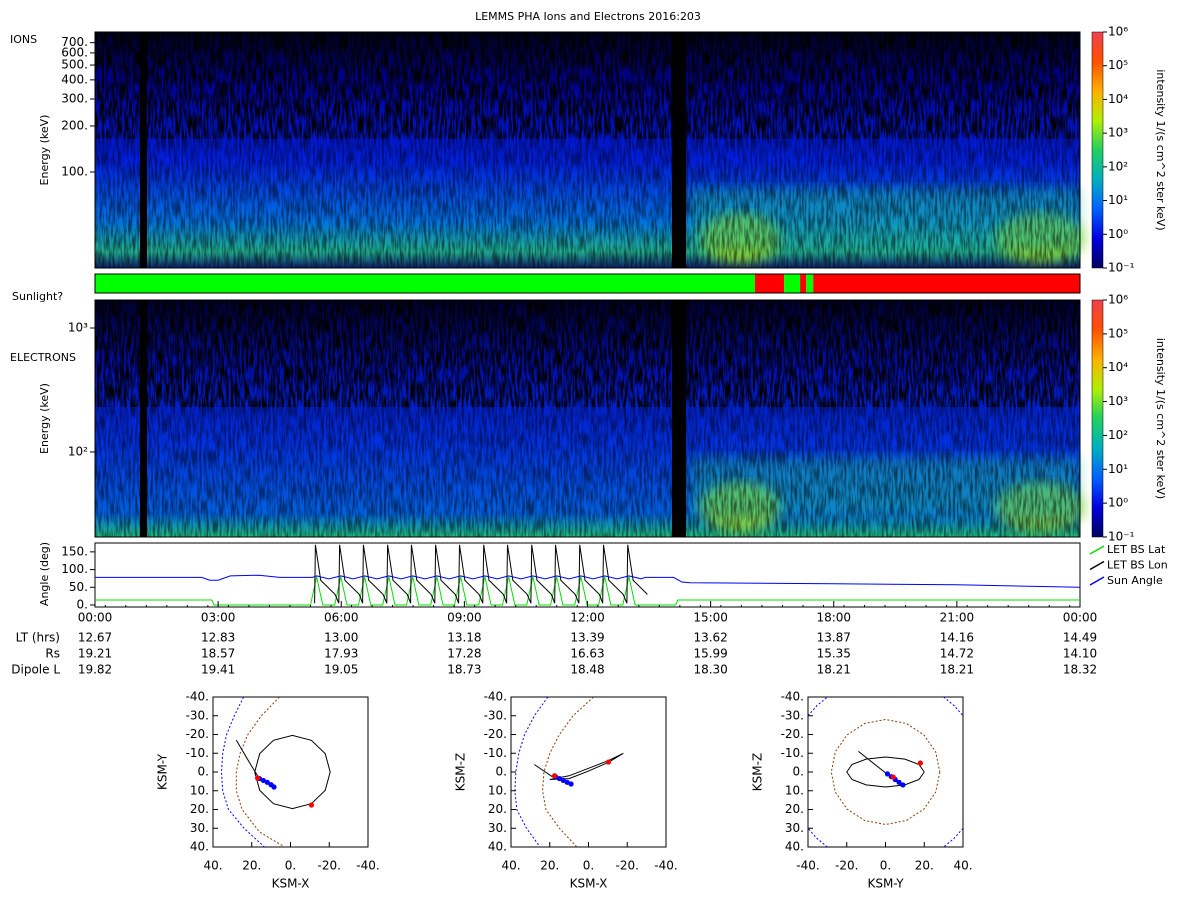  I want to click on y-tick-label: 50., so click(78, 587).